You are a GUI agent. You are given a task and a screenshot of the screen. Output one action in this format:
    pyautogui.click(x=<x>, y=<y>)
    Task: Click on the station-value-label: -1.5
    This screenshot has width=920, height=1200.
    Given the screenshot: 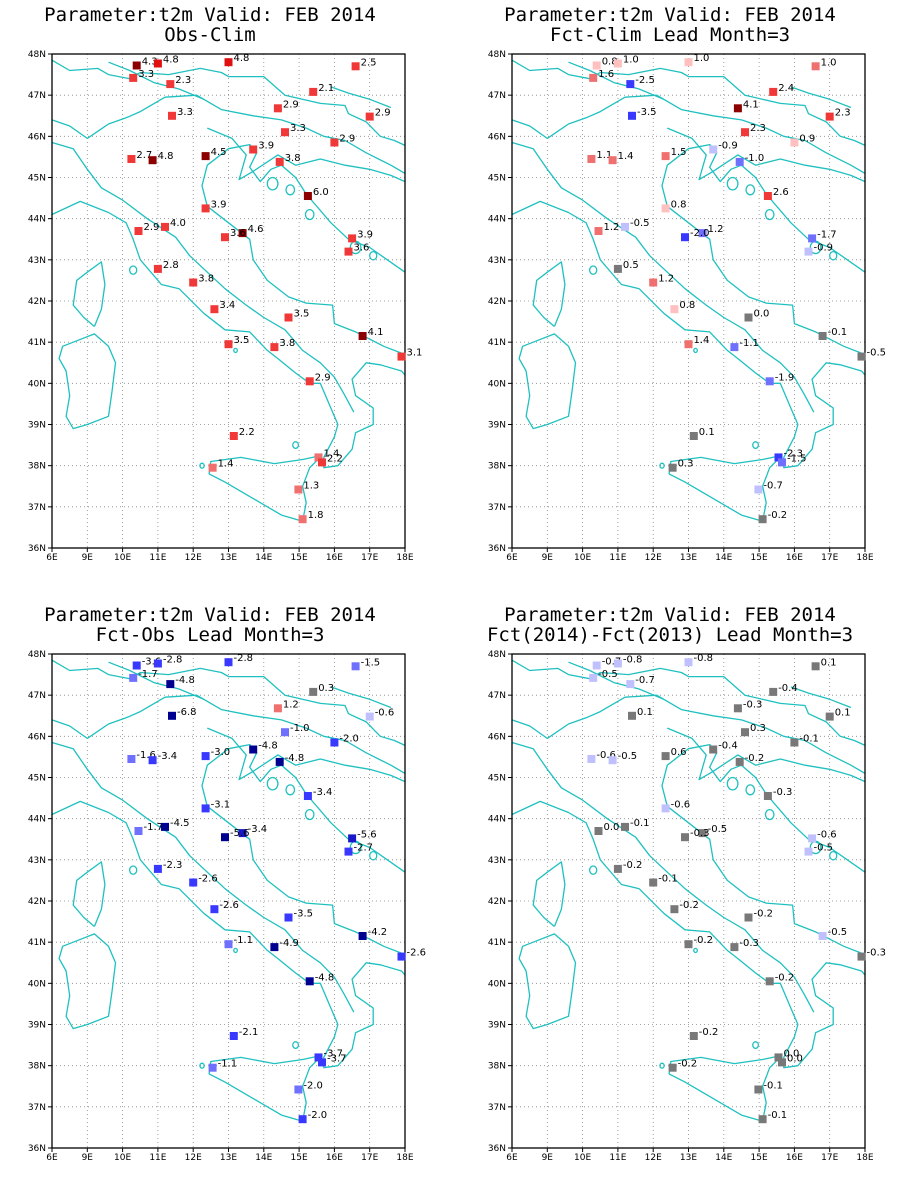 What is the action you would take?
    pyautogui.click(x=371, y=662)
    